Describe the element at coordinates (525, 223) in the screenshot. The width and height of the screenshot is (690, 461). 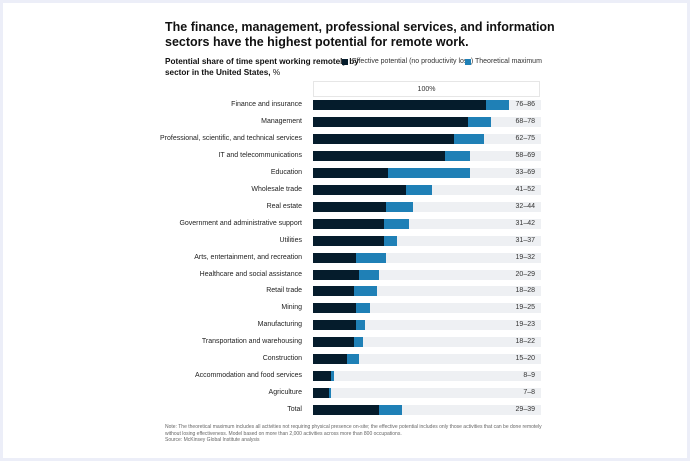
I see `value-label: 31–42` at that location.